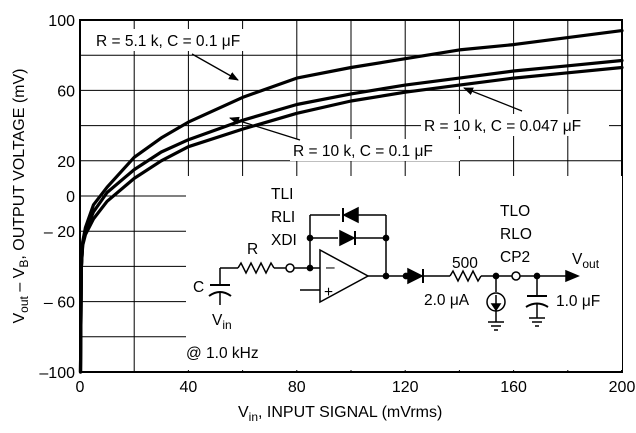 The image size is (636, 433). Describe the element at coordinates (189, 387) in the screenshot. I see `x-tick-label: 40` at that location.